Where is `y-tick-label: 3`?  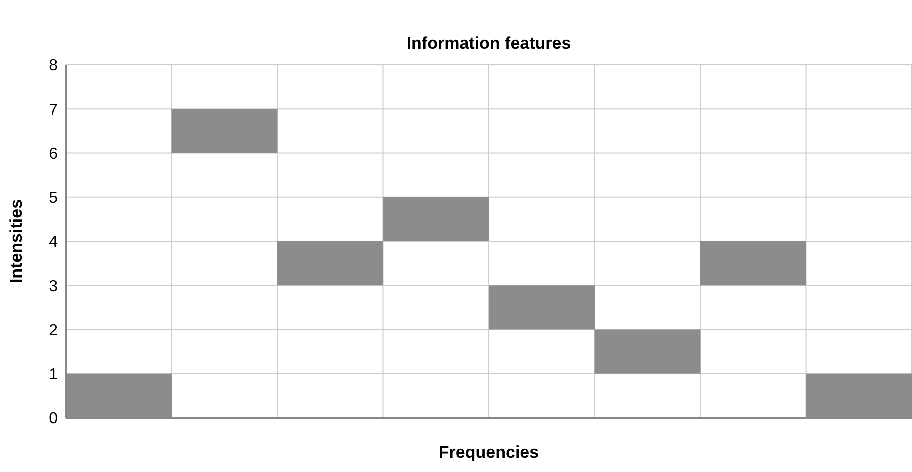
y-tick-label: 3 is located at coordinates (53, 287).